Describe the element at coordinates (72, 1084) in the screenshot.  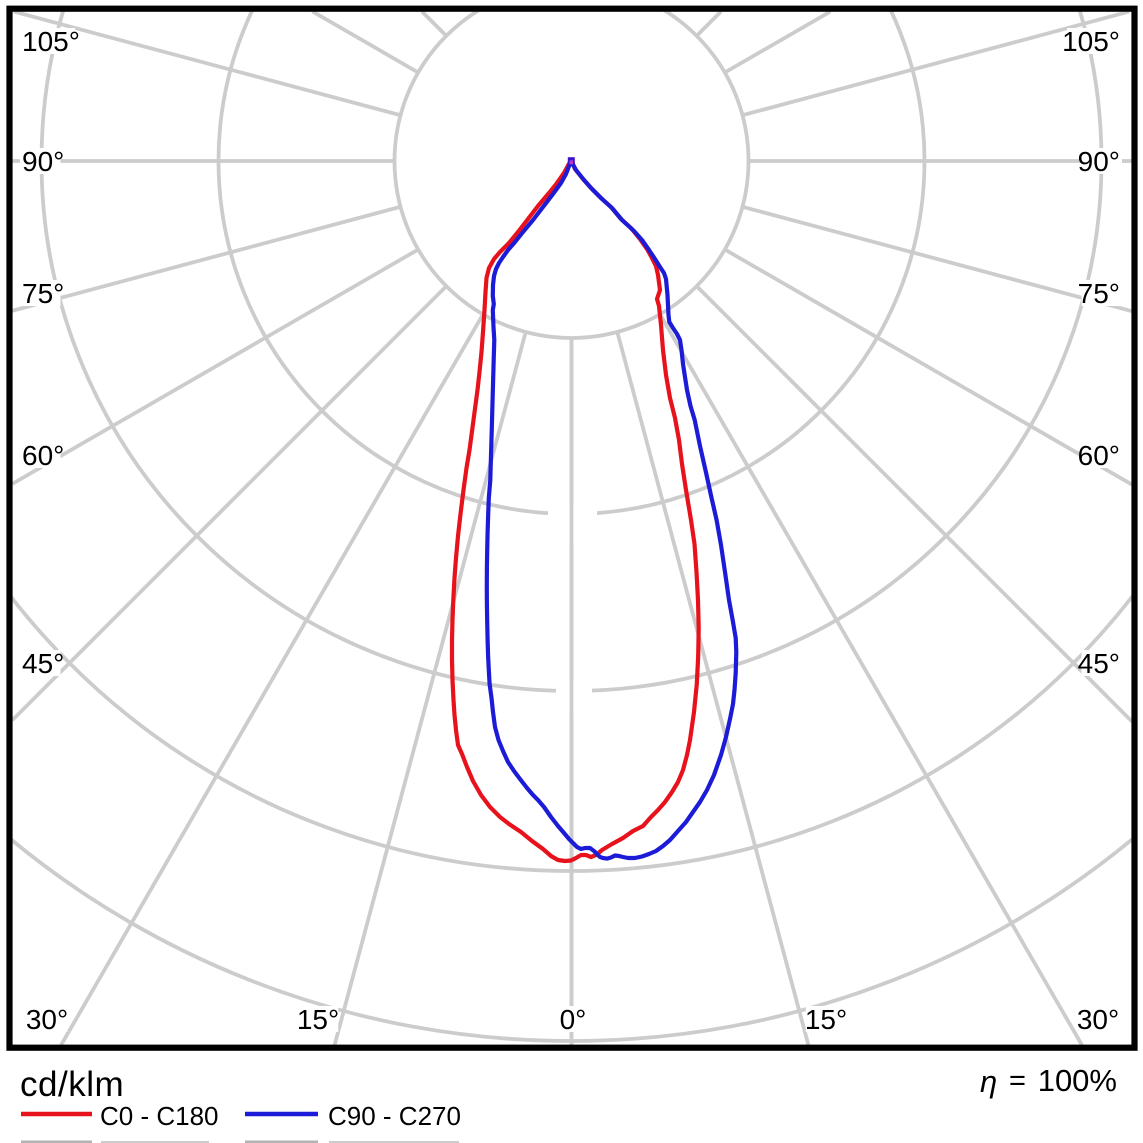
I see `svg-text: cd/klm` at that location.